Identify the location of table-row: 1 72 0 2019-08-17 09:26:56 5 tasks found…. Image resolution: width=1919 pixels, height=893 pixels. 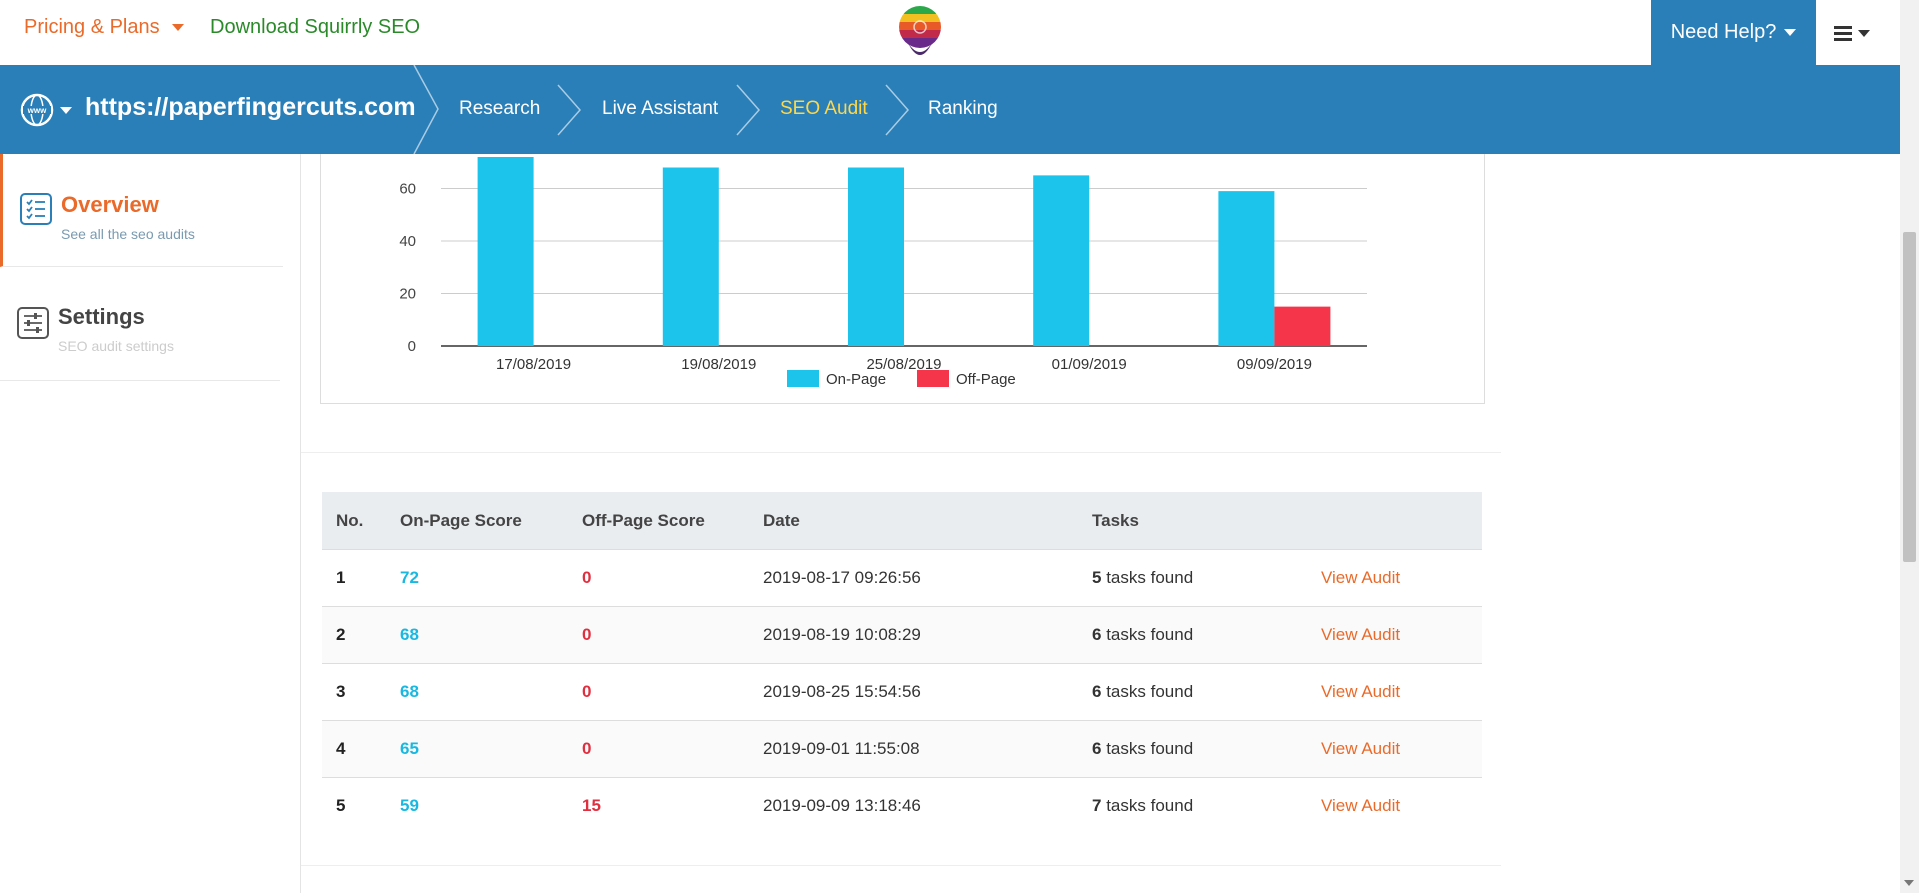
(902, 578).